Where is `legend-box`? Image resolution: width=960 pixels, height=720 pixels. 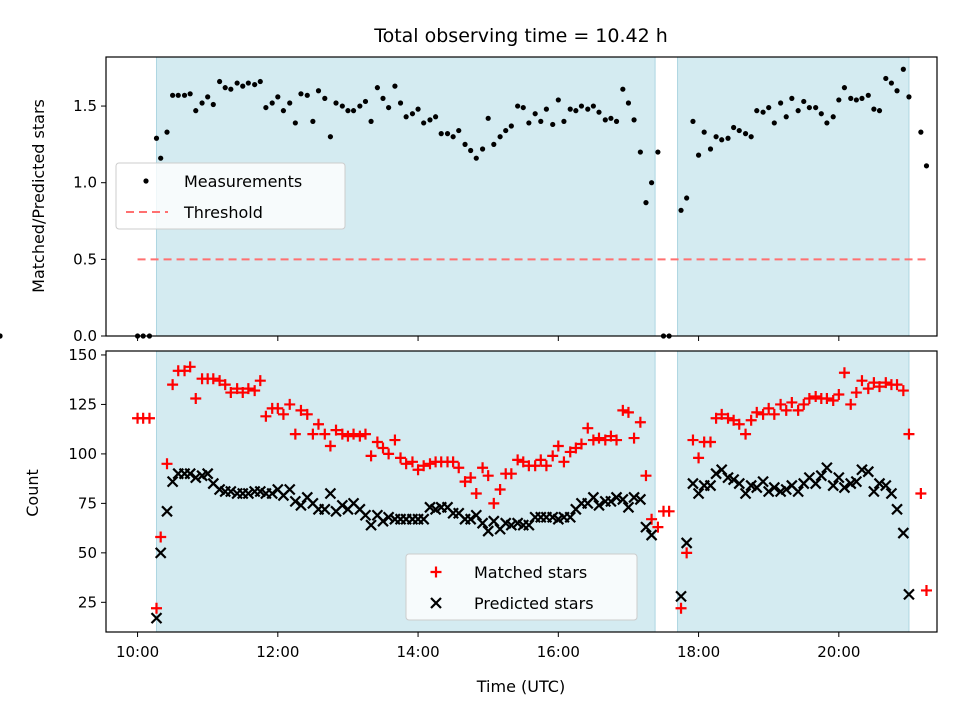 legend-box is located at coordinates (230, 196).